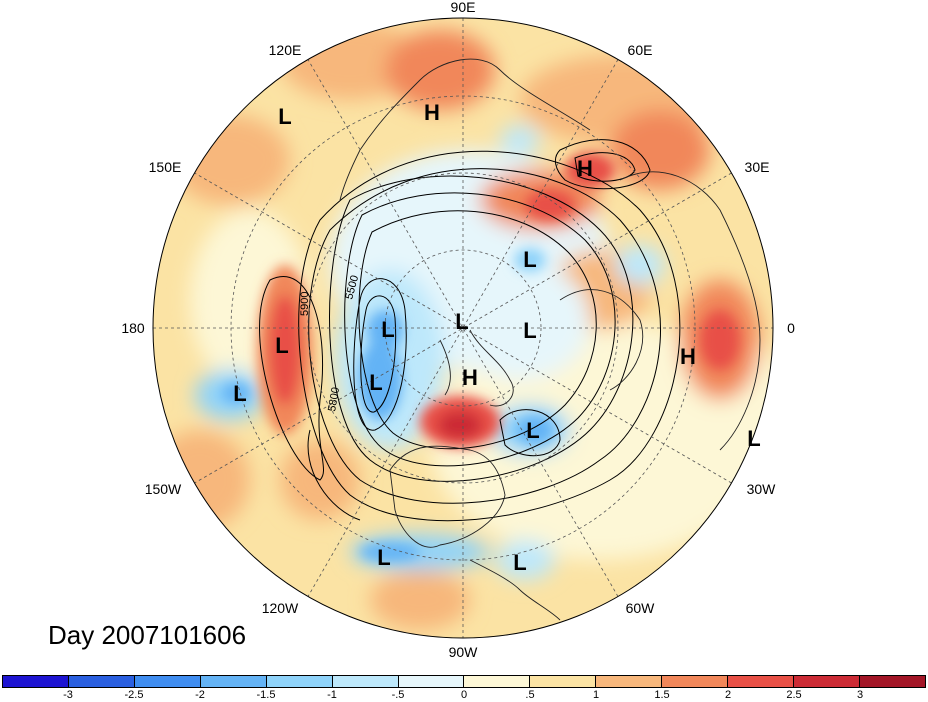 Image resolution: width=928 pixels, height=702 pixels. What do you see at coordinates (305, 304) in the screenshot?
I see `contour-label: 5900` at bounding box center [305, 304].